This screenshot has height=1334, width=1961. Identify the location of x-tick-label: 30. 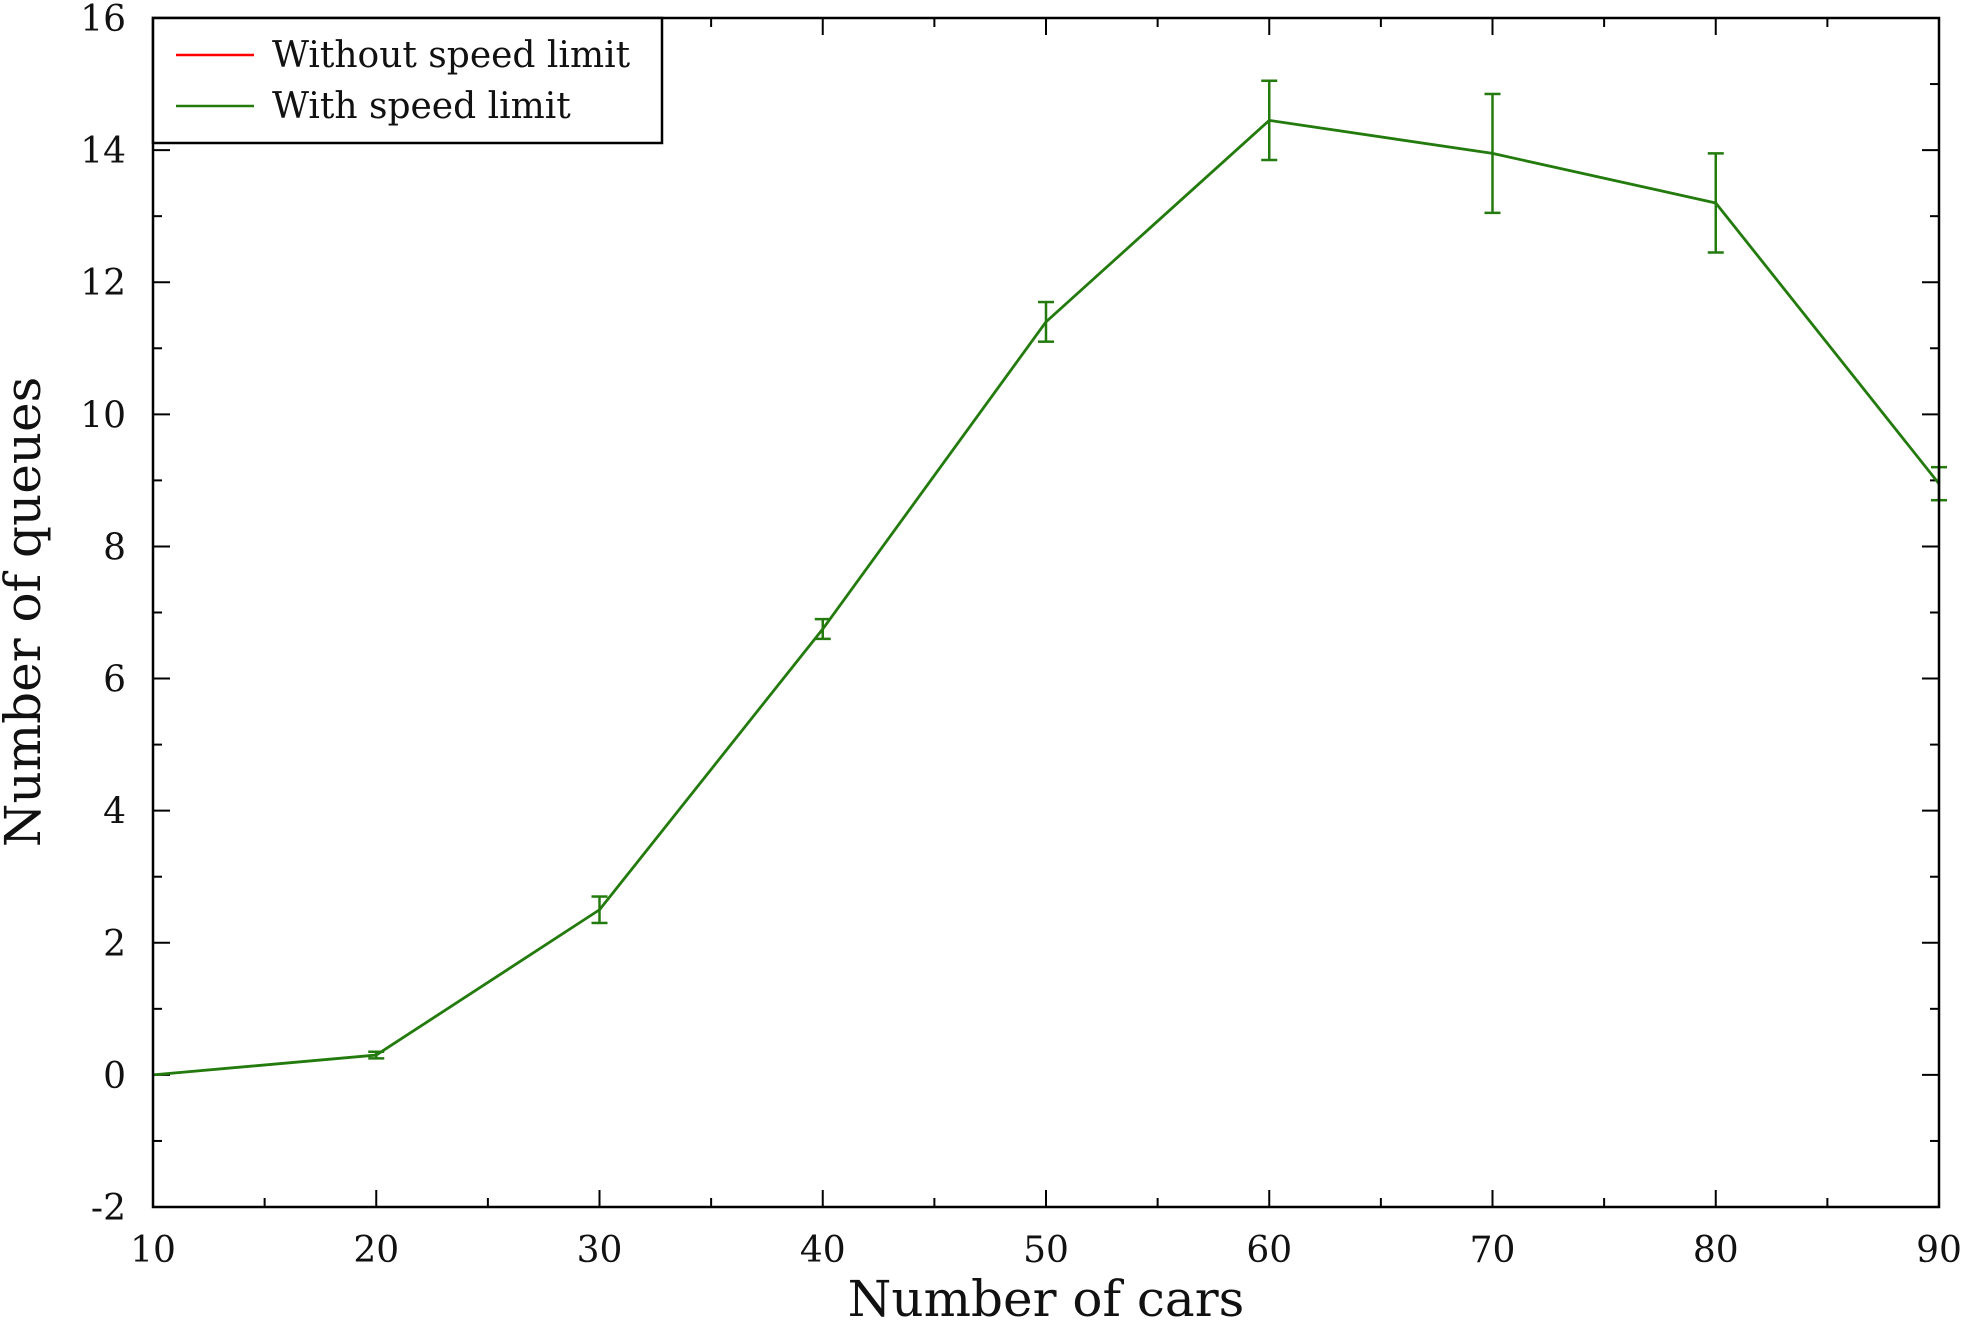
(600, 1250).